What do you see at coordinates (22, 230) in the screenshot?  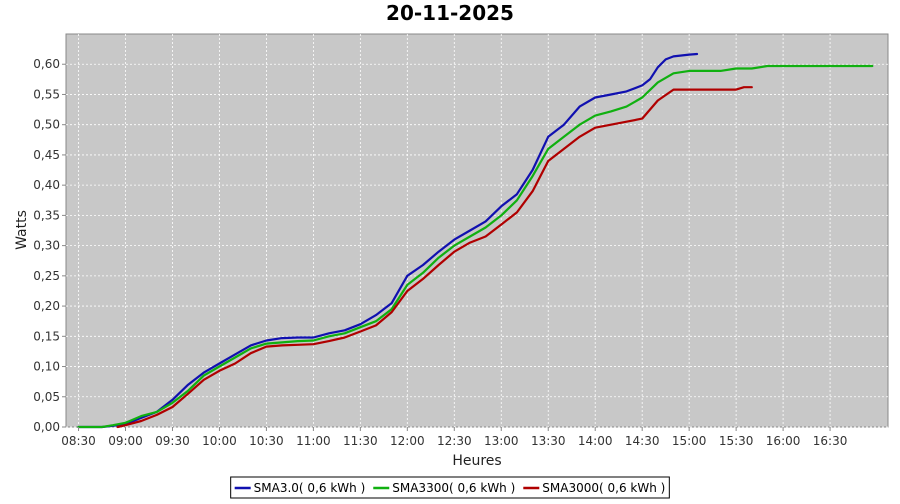 I see `y-axis-label: Watts` at bounding box center [22, 230].